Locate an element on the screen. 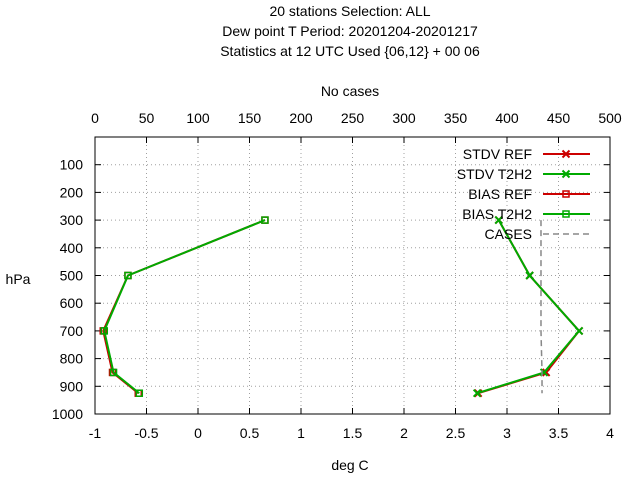 The width and height of the screenshot is (640, 480). x2-axis-label: No cases is located at coordinates (350, 91).